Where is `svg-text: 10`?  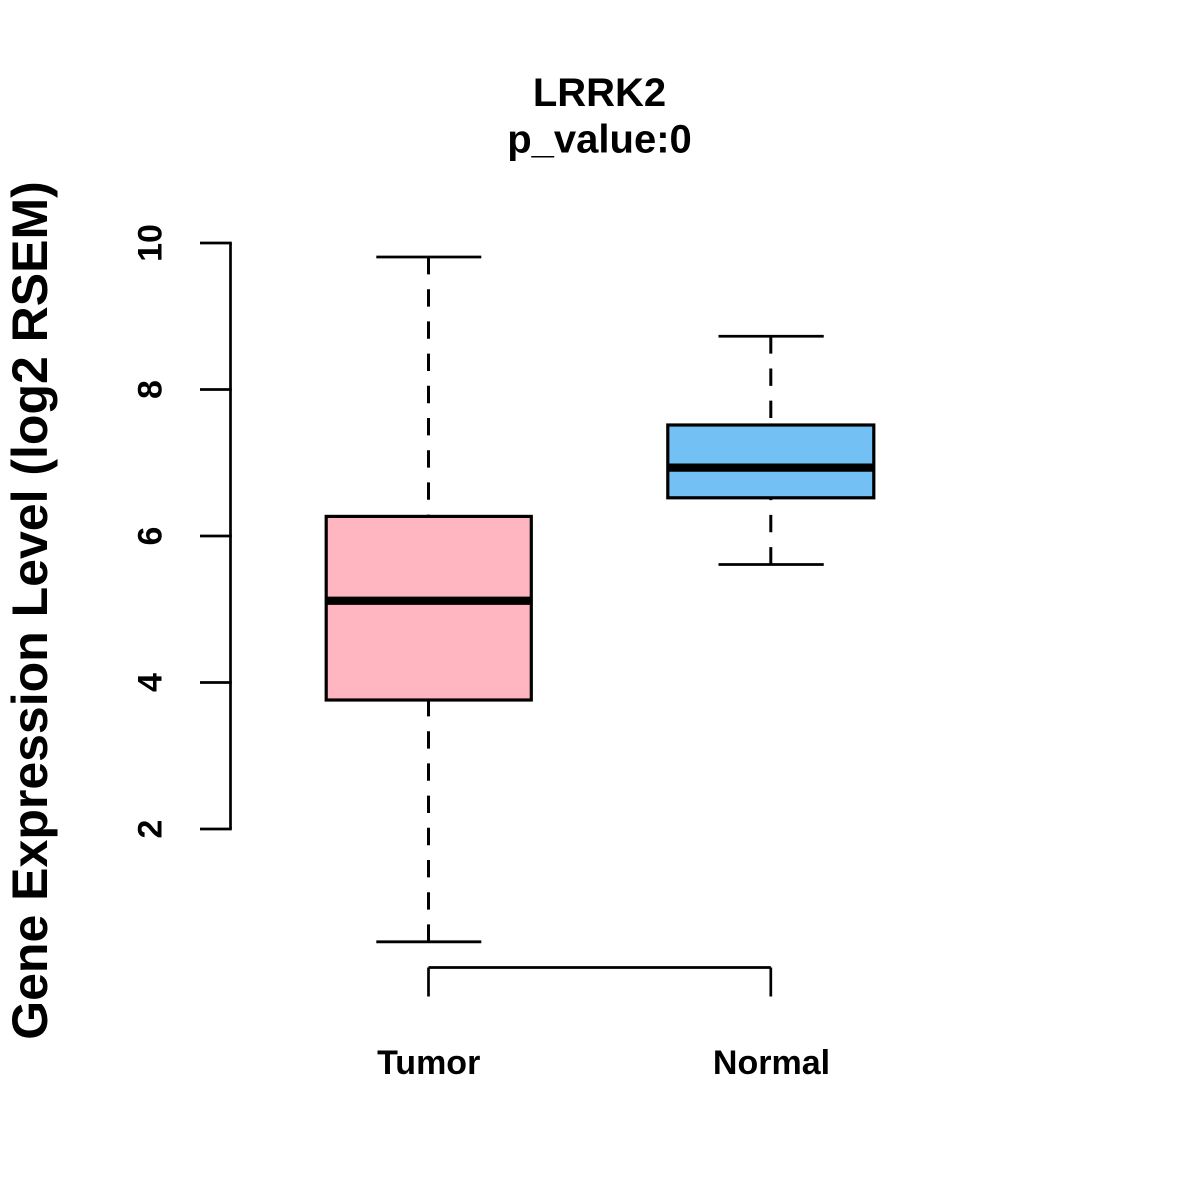 svg-text: 10 is located at coordinates (151, 243).